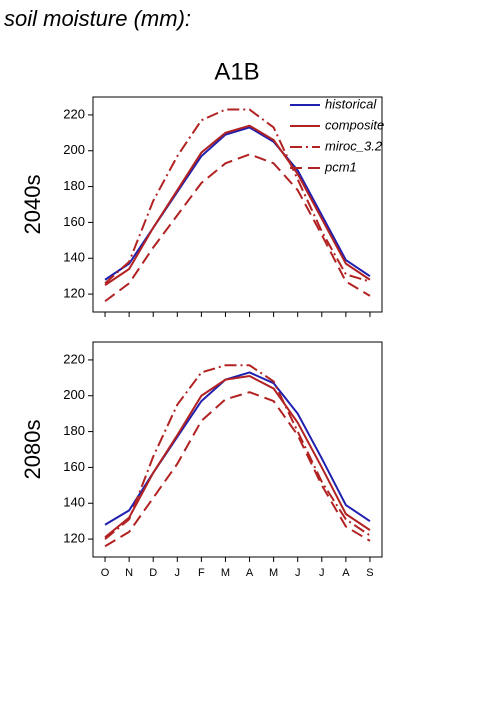  I want to click on legend-label: miroc_3.2, so click(354, 145).